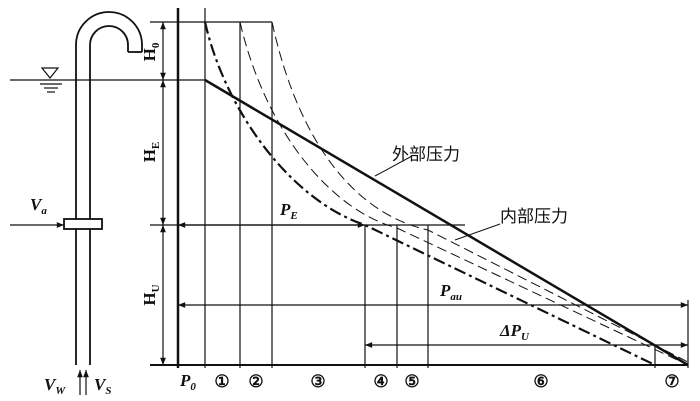  I want to click on dpu-label: ΔPU, so click(514, 332).